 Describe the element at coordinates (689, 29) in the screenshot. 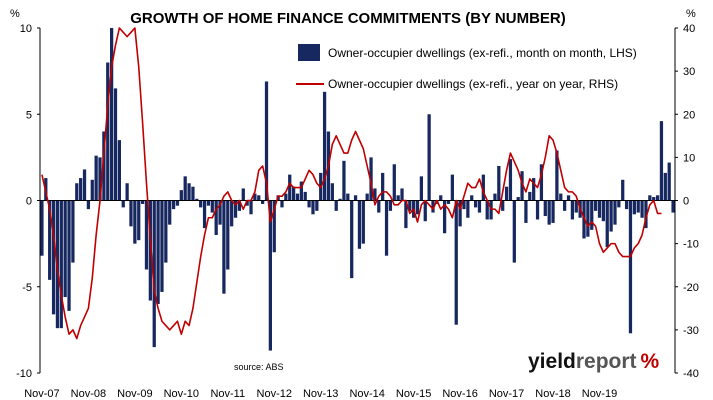

I see `right-tick-label-0: 40` at that location.